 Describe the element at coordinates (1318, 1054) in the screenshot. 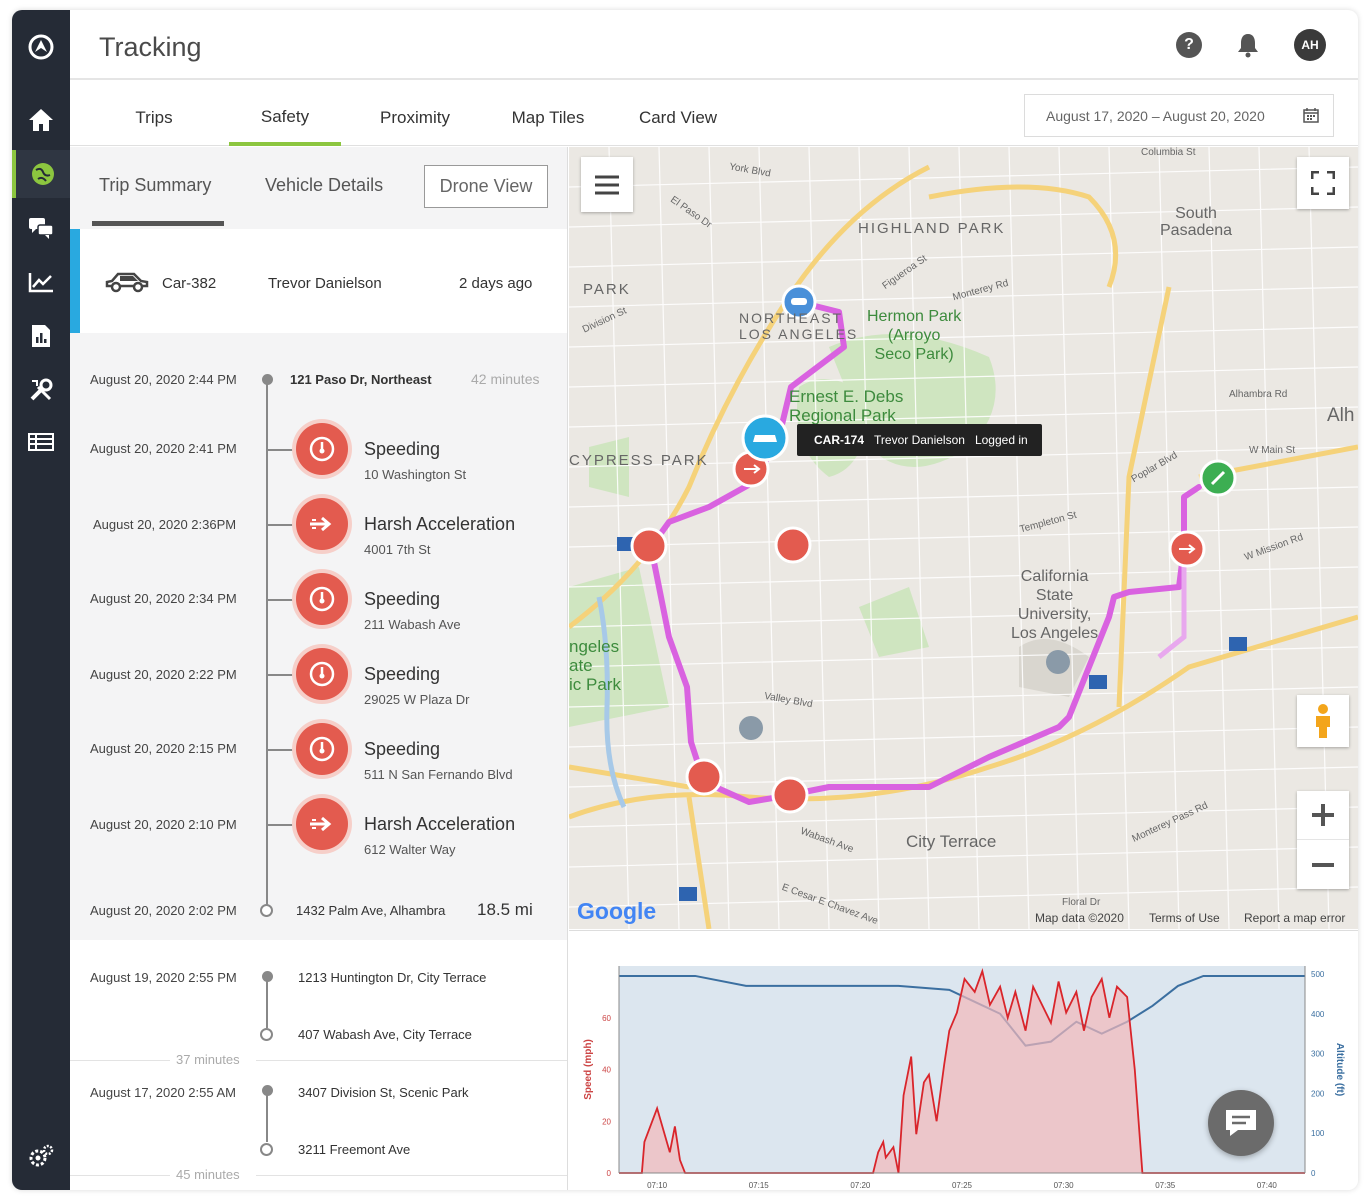

I see `y-right-tick-label: 300` at that location.